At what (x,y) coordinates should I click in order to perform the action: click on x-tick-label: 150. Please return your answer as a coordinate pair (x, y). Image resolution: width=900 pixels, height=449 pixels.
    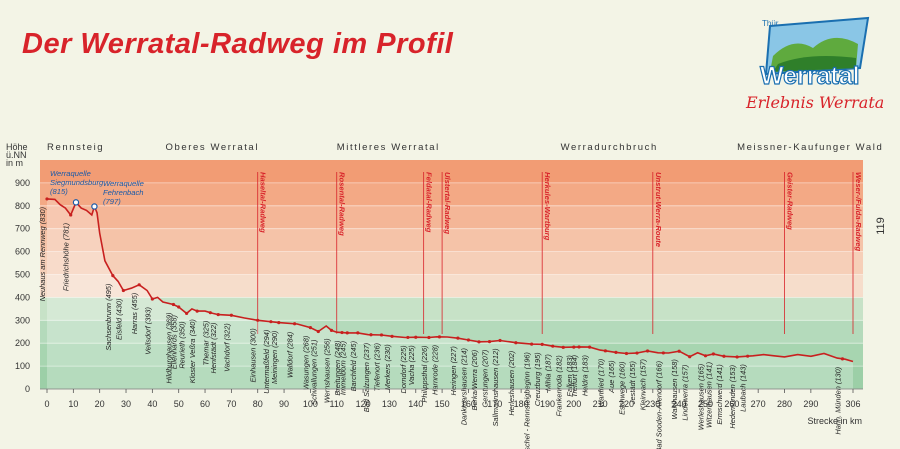
    Looking at the image, I should click on (442, 404).